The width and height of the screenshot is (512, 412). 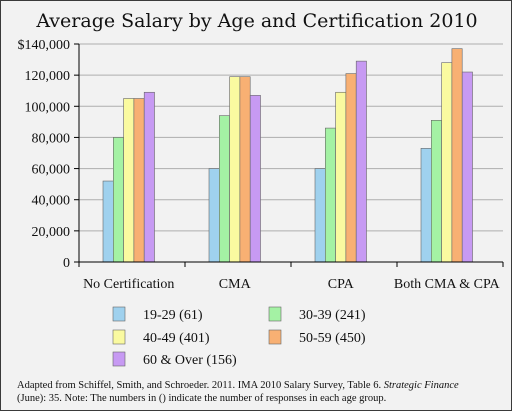 What do you see at coordinates (332, 315) in the screenshot?
I see `legend-label: 30-39 (241)` at bounding box center [332, 315].